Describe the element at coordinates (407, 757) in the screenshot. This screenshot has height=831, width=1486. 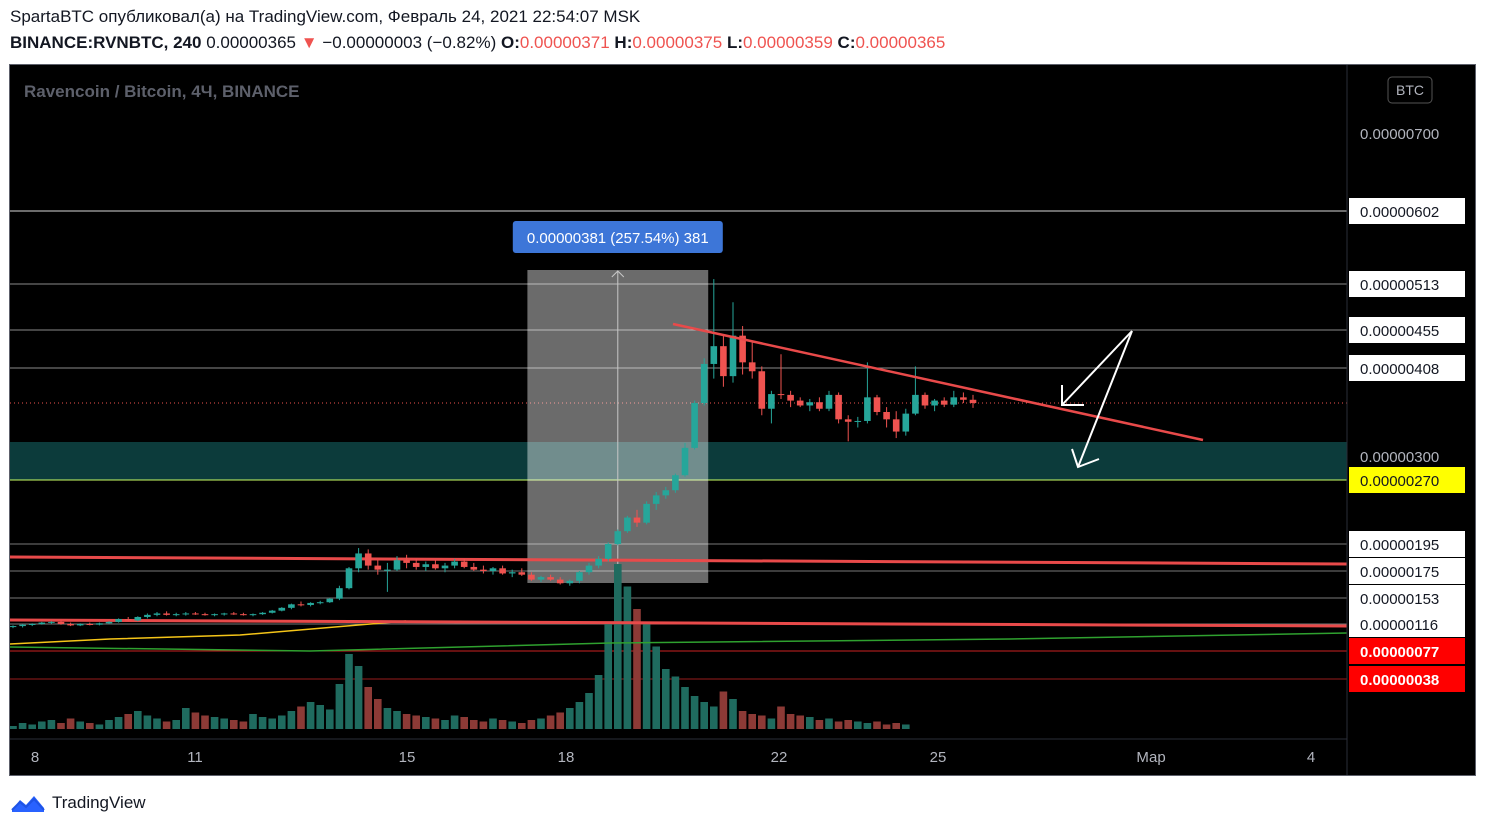
I see `x-tick-label: 15` at that location.